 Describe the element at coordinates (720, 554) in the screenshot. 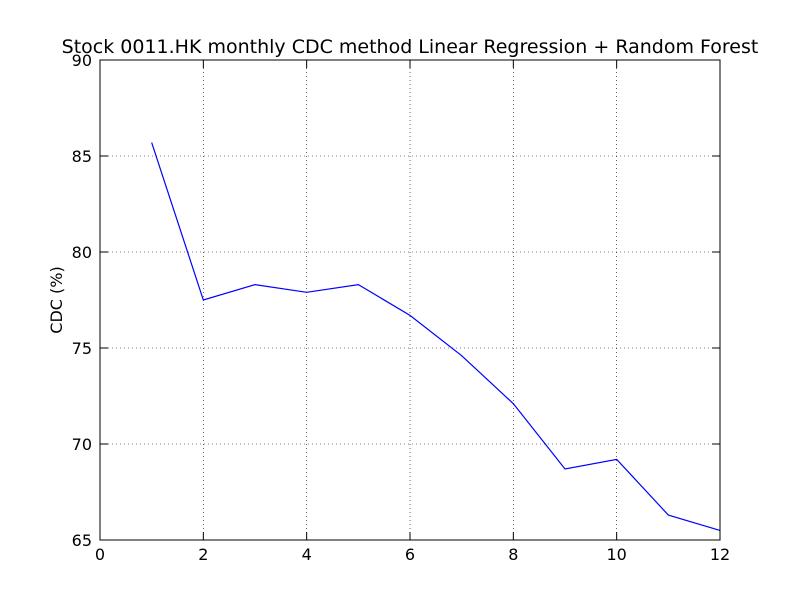

I see `x-tick-label: 12` at that location.